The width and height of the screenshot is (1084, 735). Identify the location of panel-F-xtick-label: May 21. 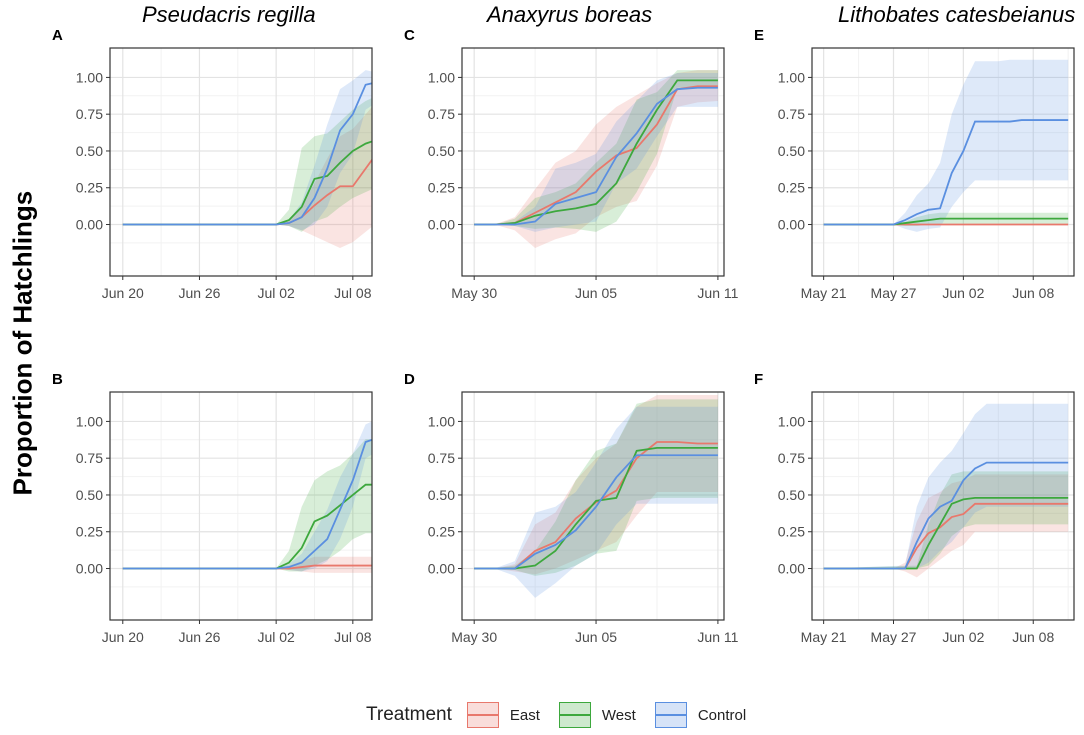
(824, 637).